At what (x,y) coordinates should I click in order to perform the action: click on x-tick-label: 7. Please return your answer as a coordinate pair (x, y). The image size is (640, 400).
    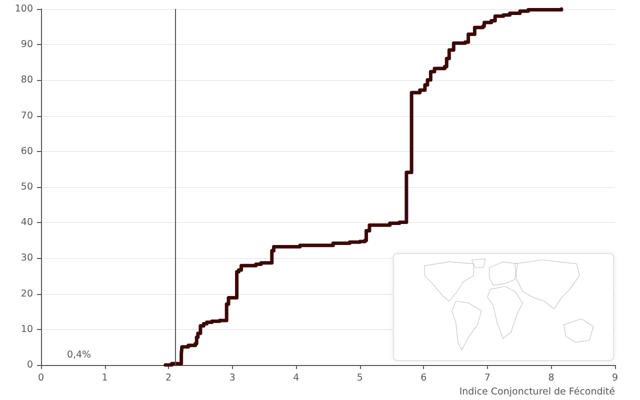
    Looking at the image, I should click on (487, 378).